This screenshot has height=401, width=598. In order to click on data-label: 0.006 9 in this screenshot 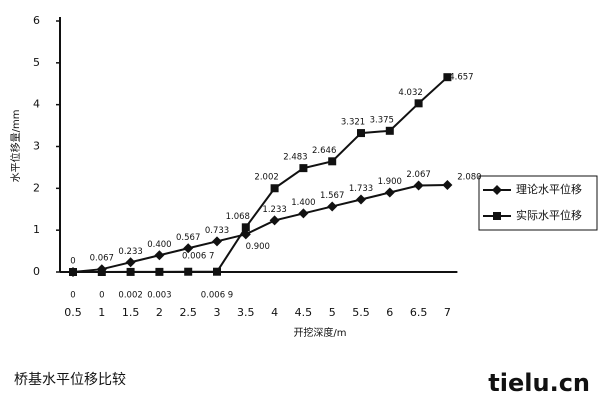, I will do `click(217, 296)`.